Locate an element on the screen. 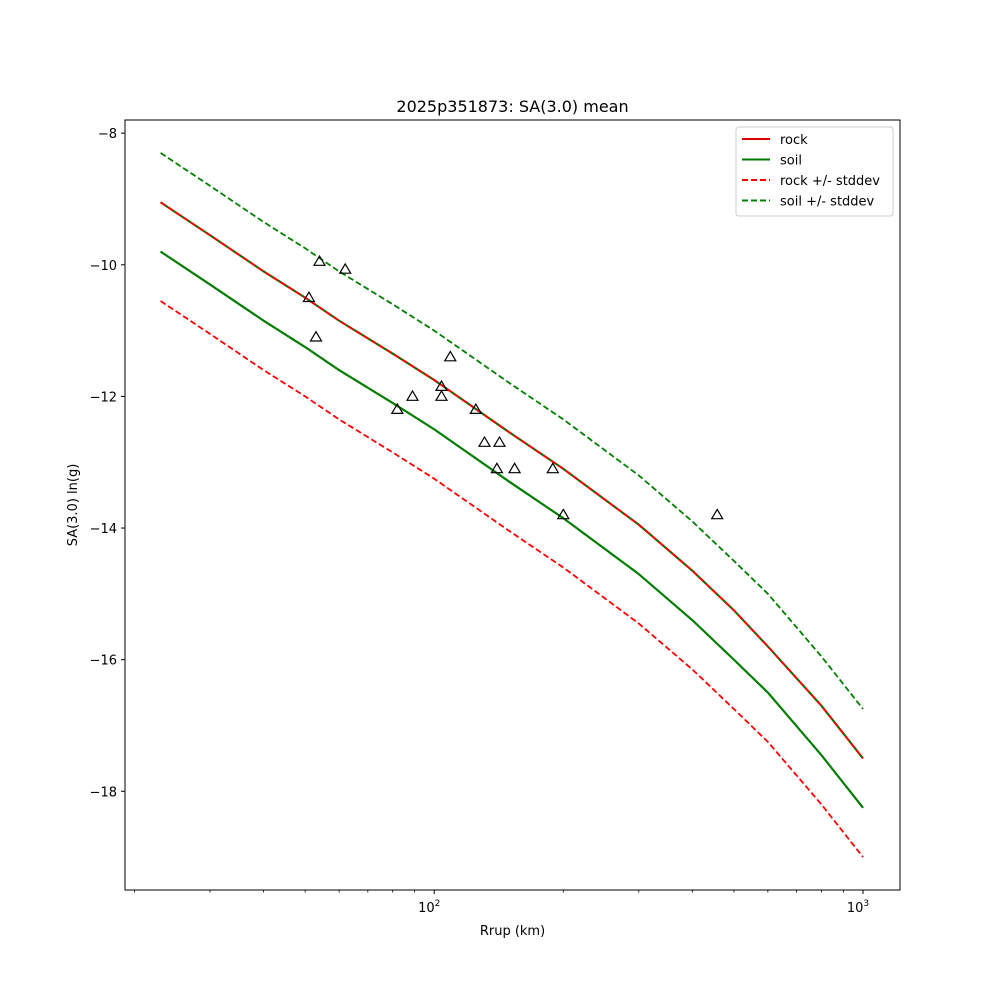 The image size is (1000, 1000). y-axis-label: SA(3.0) ln(g) is located at coordinates (73, 505).